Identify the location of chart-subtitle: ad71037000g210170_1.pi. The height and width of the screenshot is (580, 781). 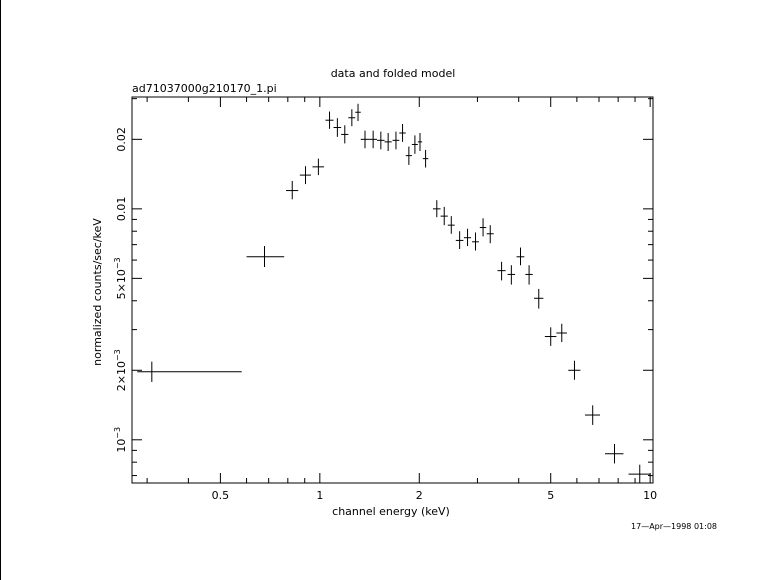
(204, 88).